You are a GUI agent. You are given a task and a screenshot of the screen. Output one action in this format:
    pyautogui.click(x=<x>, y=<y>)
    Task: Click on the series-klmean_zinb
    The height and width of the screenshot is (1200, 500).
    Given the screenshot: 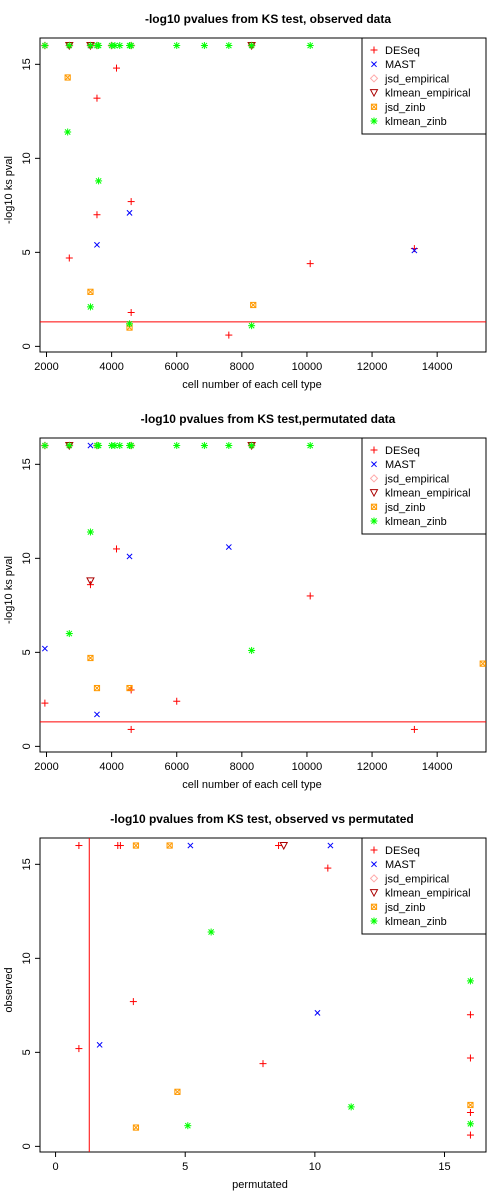 What is the action you would take?
    pyautogui.click(x=177, y=186)
    